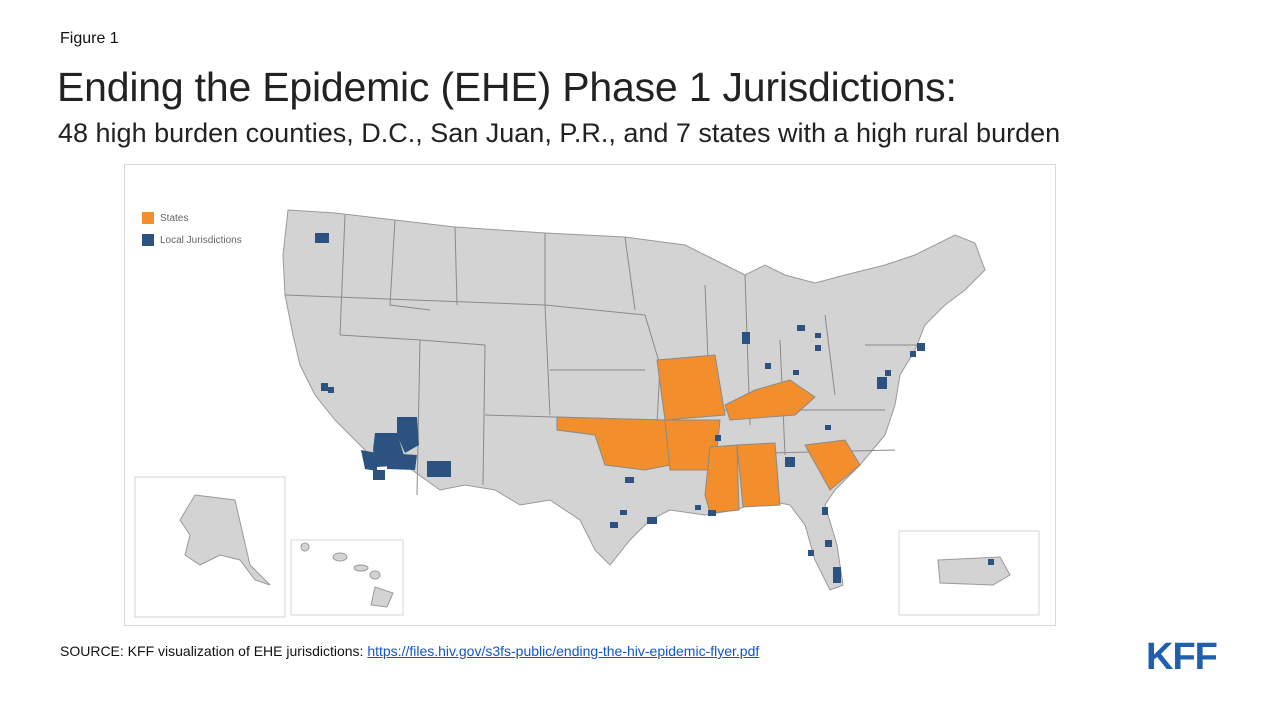 The height and width of the screenshot is (720, 1280). Describe the element at coordinates (324, 387) in the screenshot. I see `jurisdiction-alameda` at that location.